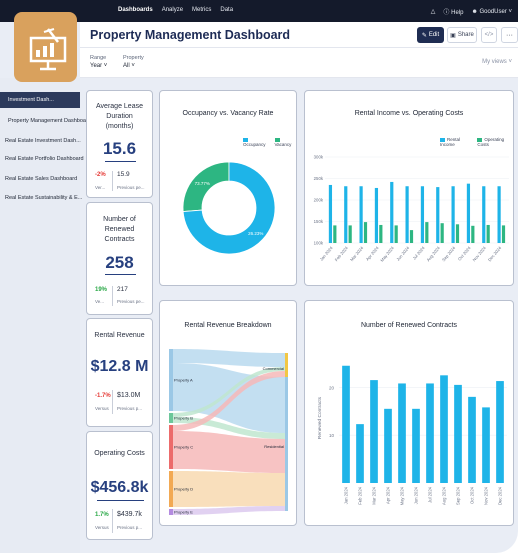  What do you see at coordinates (227, 10) in the screenshot?
I see `nav-data: Data` at bounding box center [227, 10].